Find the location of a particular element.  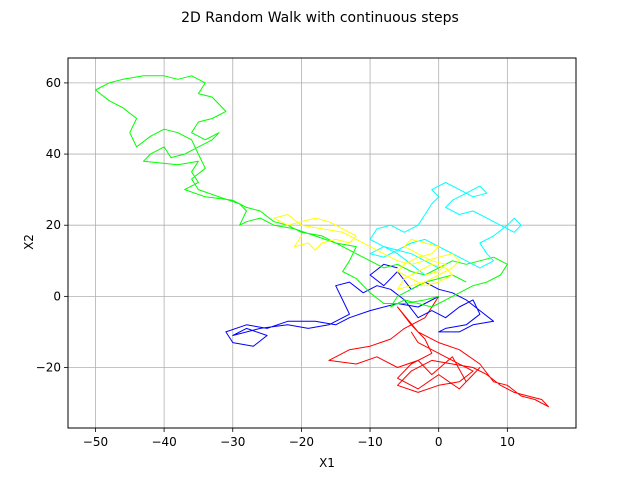

x-tick-label: −30 is located at coordinates (232, 442).